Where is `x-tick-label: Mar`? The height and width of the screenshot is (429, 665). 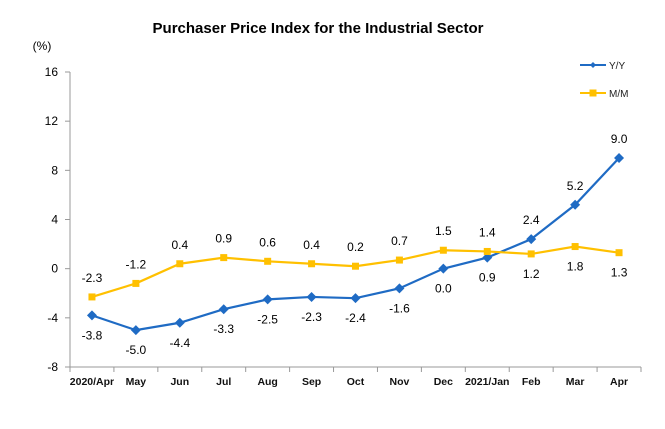 x-tick-label: Mar is located at coordinates (575, 382).